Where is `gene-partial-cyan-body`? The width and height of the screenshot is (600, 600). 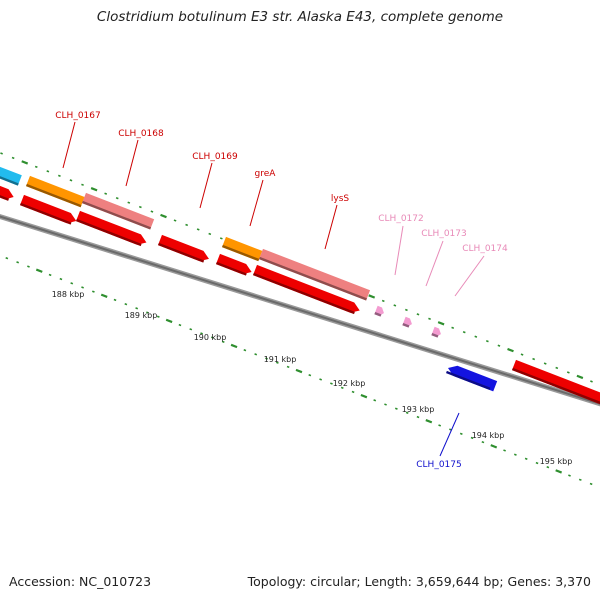
gene-partial-cyan-body is located at coordinates (11, 176).